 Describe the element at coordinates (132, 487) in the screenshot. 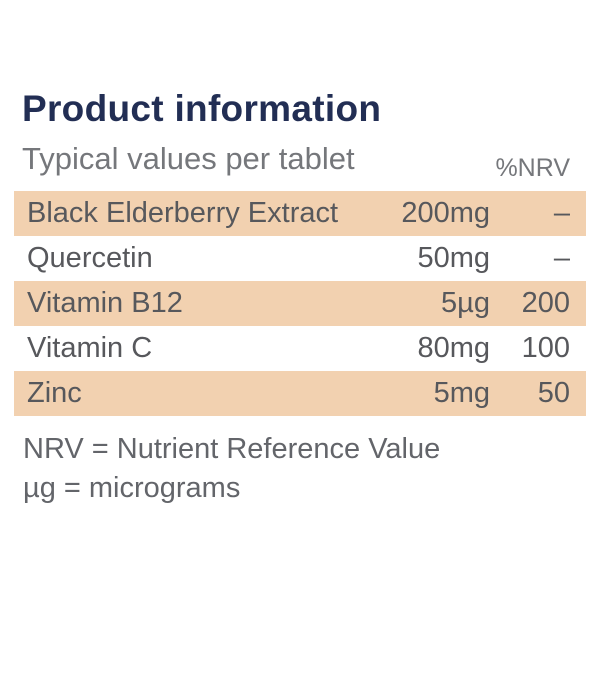

I see `footnote-microgram-definition: µg = micrograms` at that location.